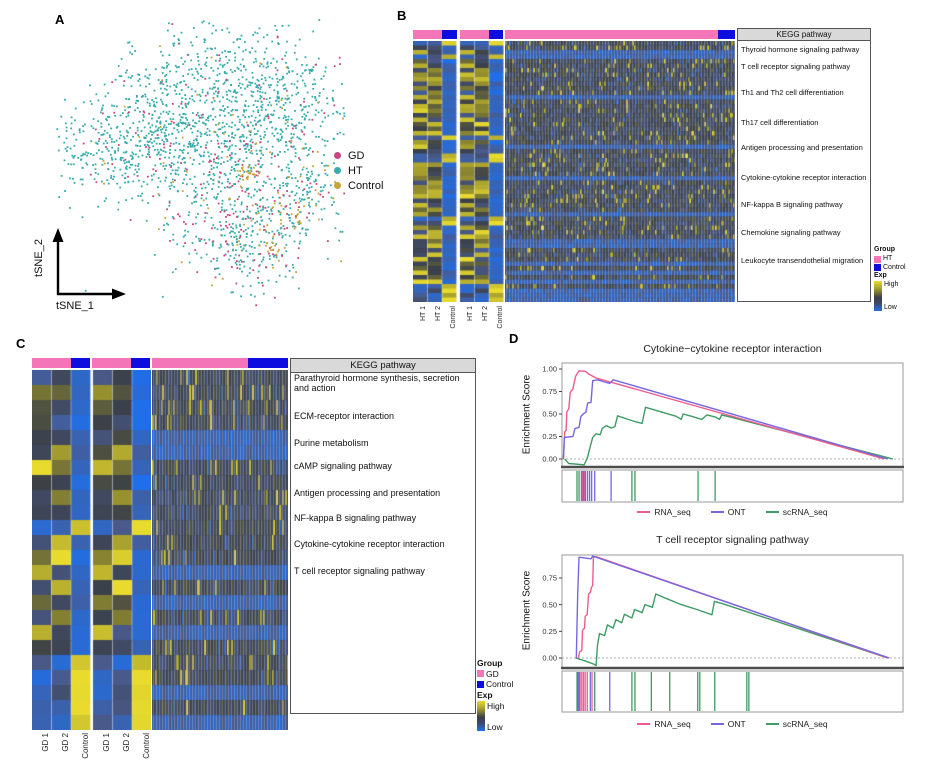 This screenshot has height=760, width=929. I want to click on heatmap-b-bulk-samples, so click(458, 171).